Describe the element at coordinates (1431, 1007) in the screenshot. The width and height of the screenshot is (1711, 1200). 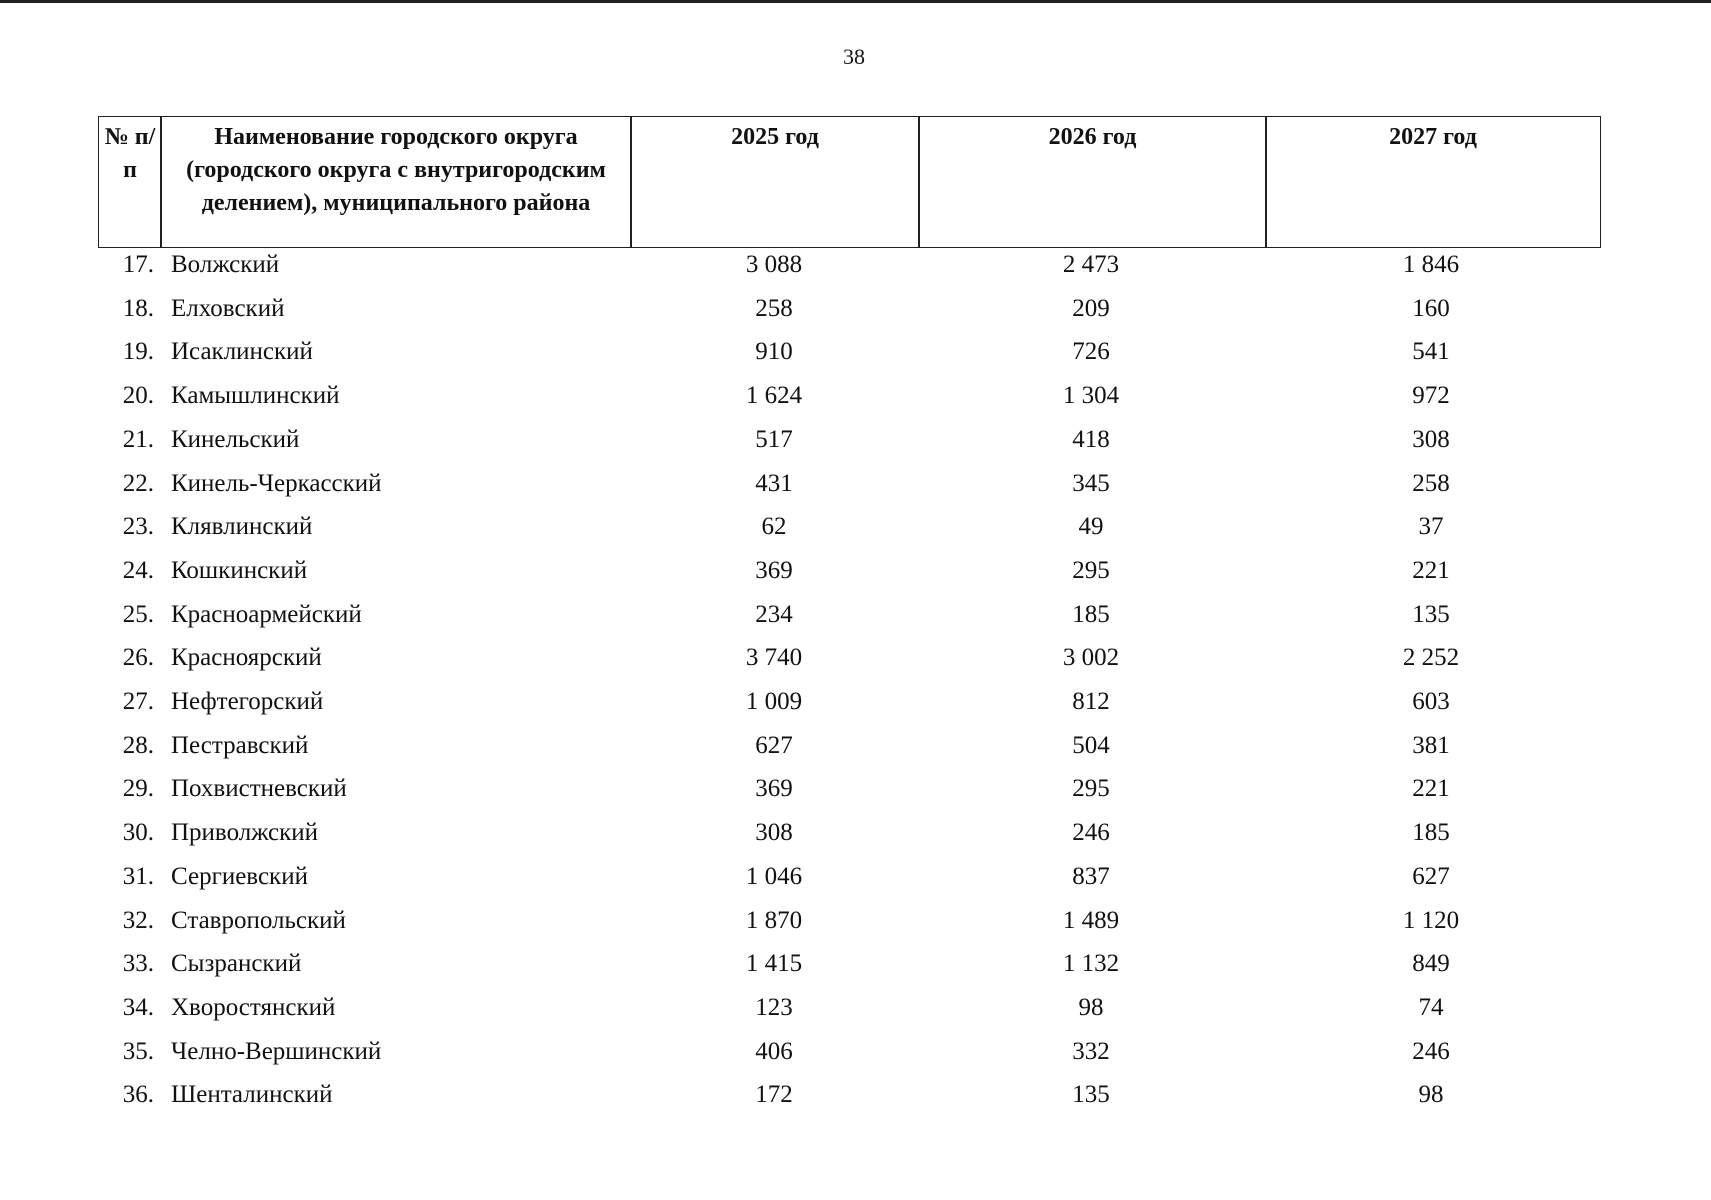
I see `value-2027: 74` at that location.